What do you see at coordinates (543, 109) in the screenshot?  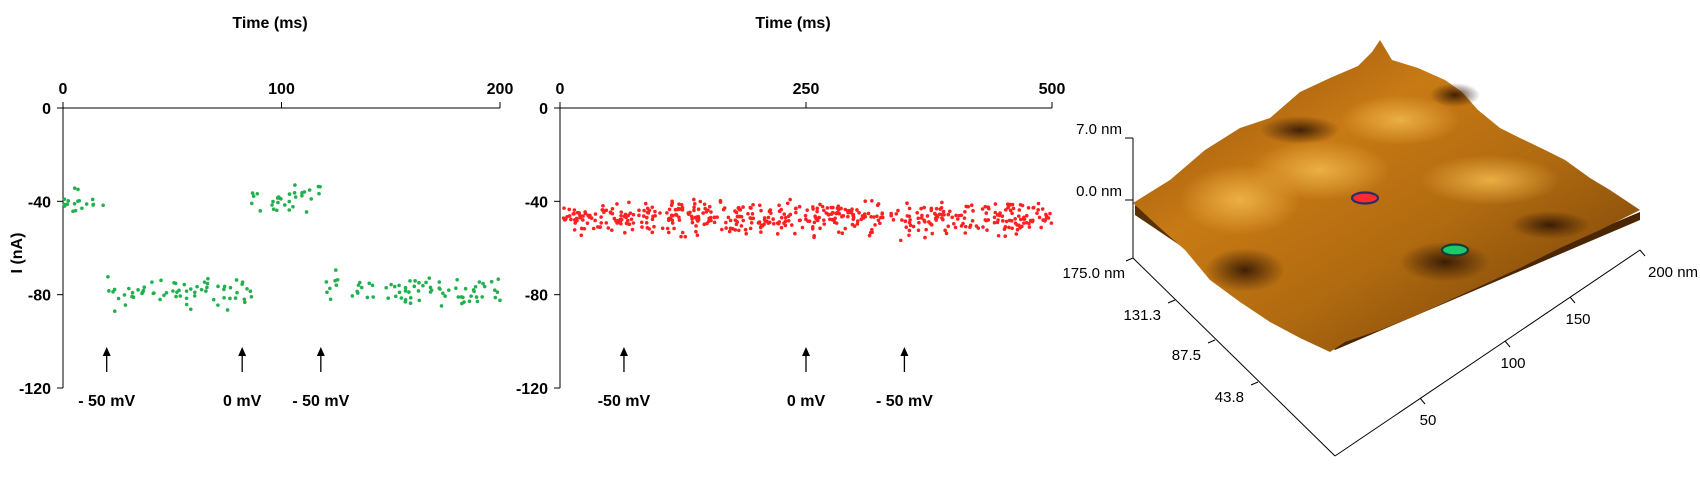 I see `y-tick-label: 0` at bounding box center [543, 109].